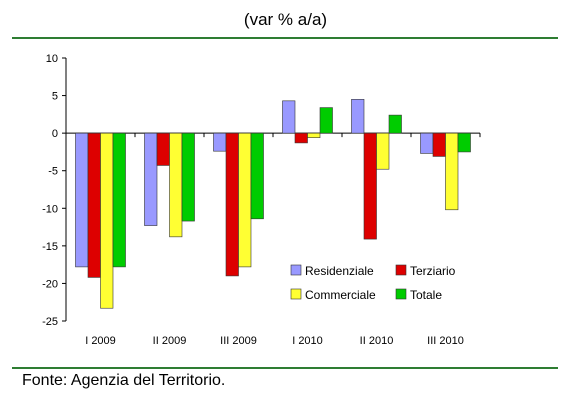 The image size is (571, 407). What do you see at coordinates (395, 124) in the screenshot?
I see `bar-totale-ii-2010` at bounding box center [395, 124].